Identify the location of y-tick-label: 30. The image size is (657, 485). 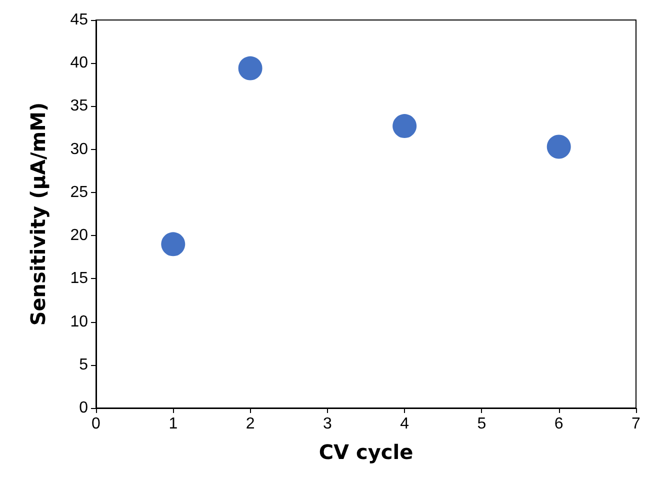
(79, 149).